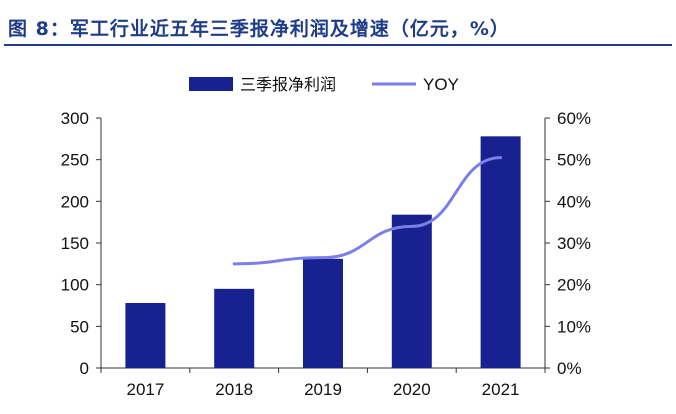 The height and width of the screenshot is (414, 676). I want to click on y-left-tick-label: 50, so click(79, 326).